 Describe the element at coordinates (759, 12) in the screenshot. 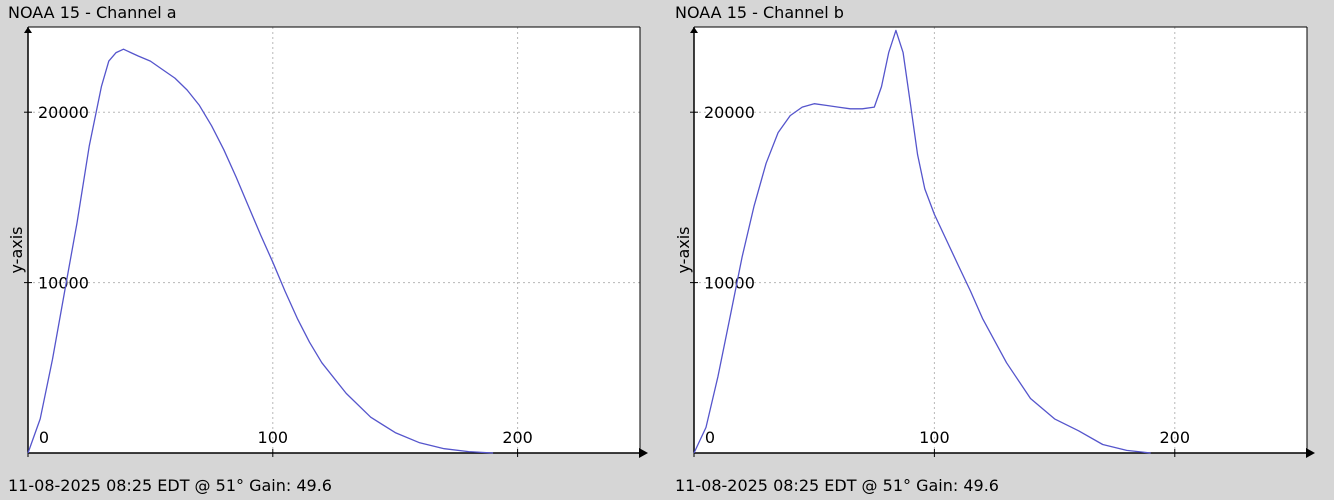

I see `chart-title: NOAA 15 - Channel b` at that location.